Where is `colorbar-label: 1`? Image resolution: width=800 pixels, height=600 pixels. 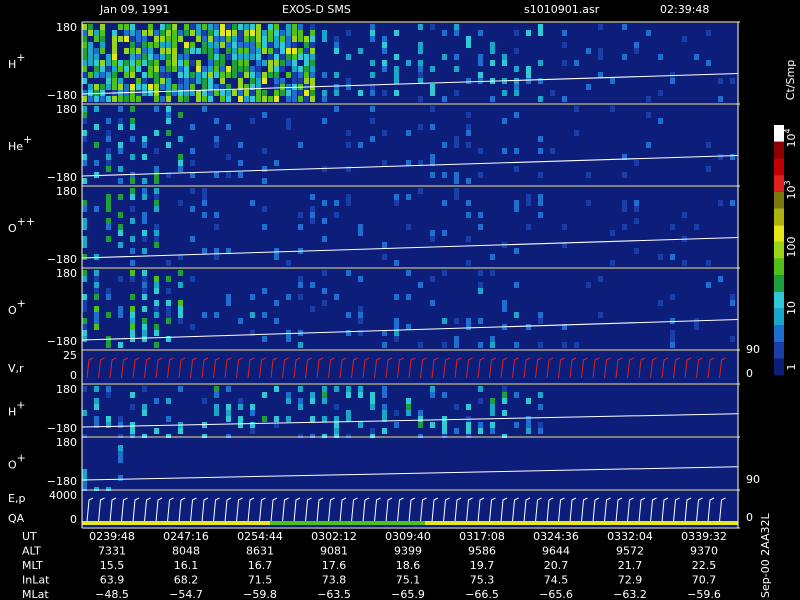
colorbar-label: 1 is located at coordinates (791, 367).